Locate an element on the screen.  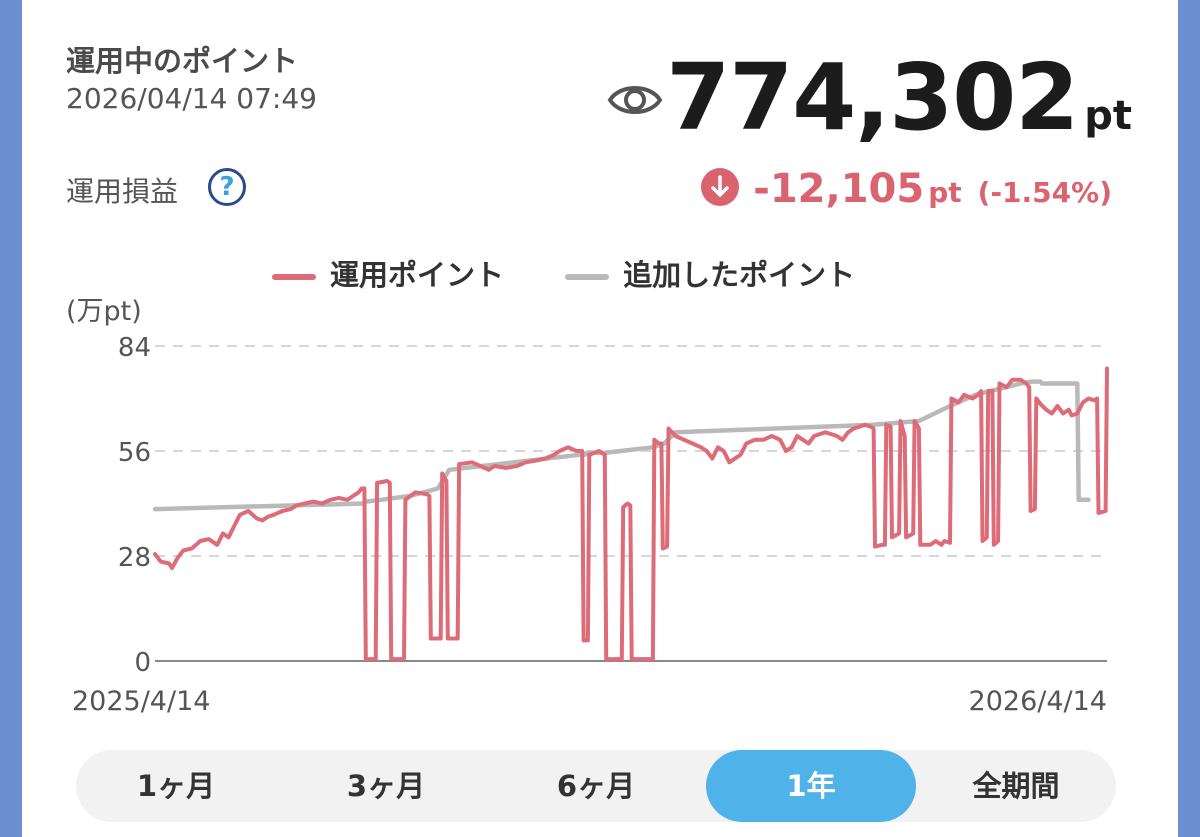
legend-swatch-invested is located at coordinates (294, 277).